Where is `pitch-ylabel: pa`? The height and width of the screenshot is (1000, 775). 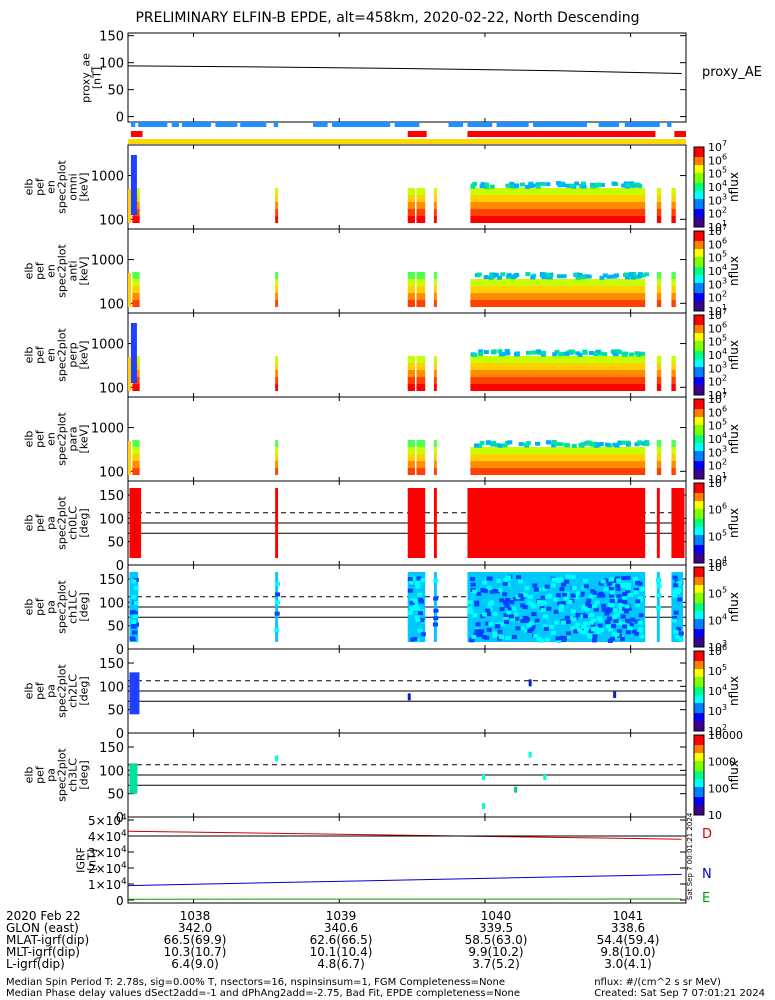
pitch-ylabel: pa is located at coordinates (51, 607).